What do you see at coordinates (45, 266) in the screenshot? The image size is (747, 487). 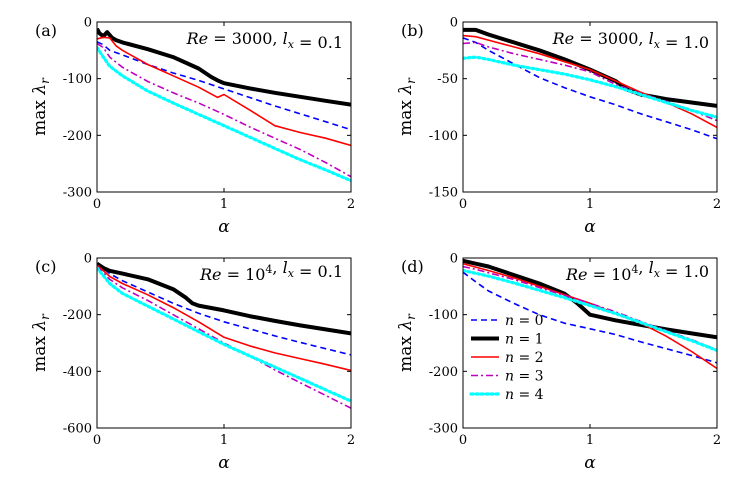 I see `panel-label: (c)` at bounding box center [45, 266].